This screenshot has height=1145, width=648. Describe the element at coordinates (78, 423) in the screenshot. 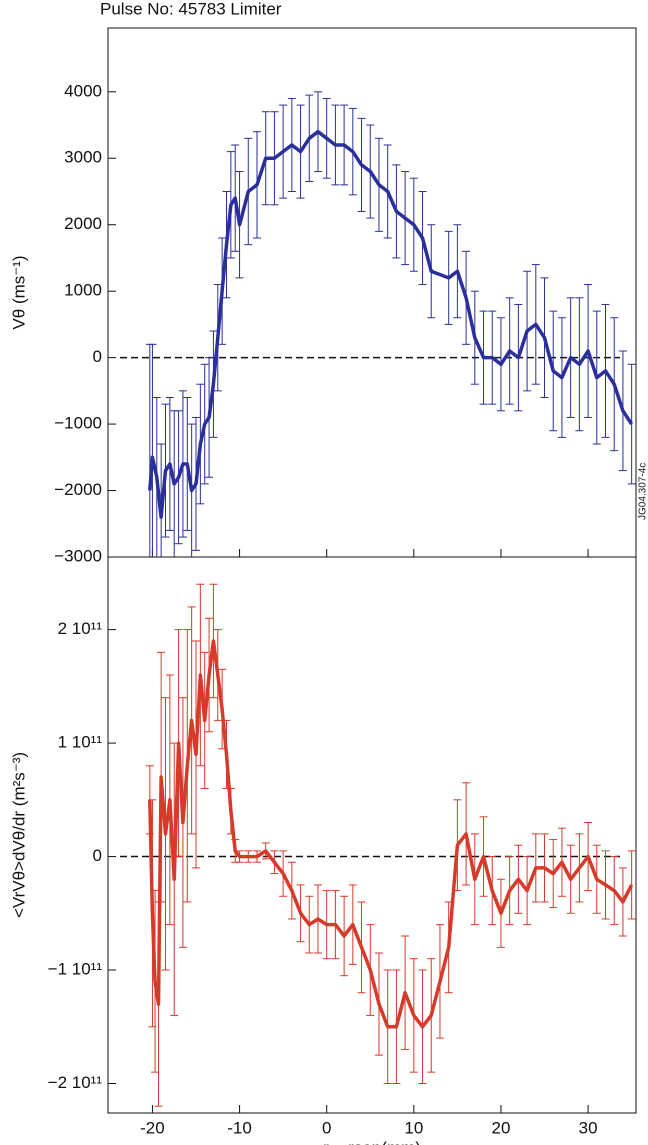

I see `y-tick-label: −1000` at that location.